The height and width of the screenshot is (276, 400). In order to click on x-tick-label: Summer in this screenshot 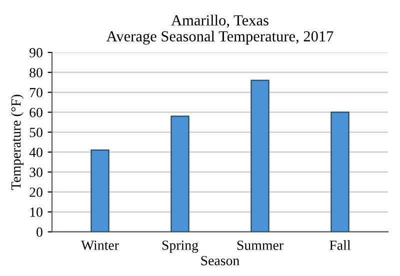, I will do `click(260, 245)`.